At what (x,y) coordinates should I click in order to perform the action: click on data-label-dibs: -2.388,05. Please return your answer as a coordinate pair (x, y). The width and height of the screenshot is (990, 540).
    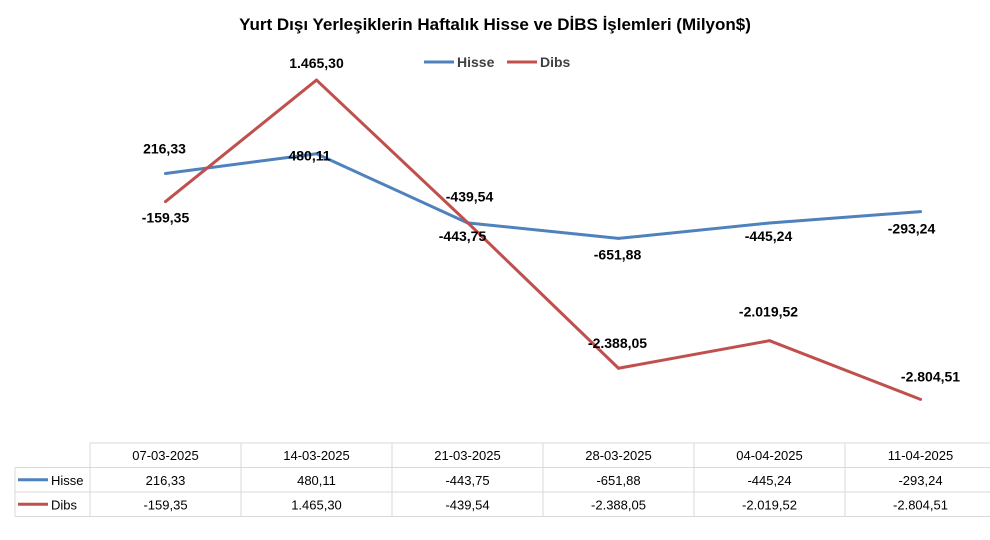
    Looking at the image, I should click on (617, 343).